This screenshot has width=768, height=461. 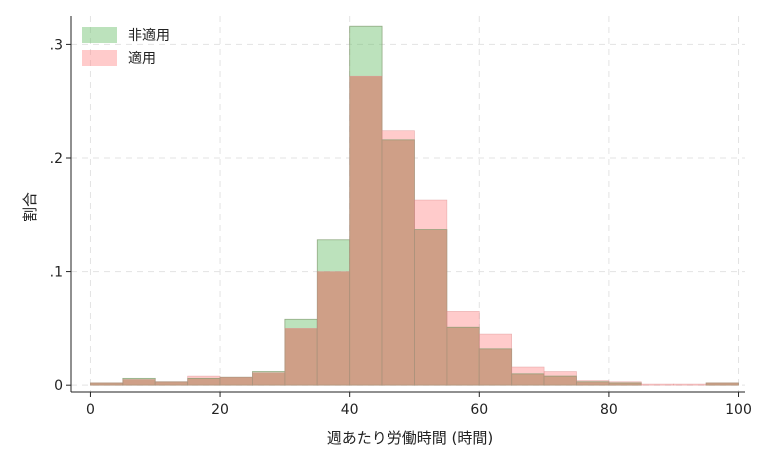 What do you see at coordinates (58, 386) in the screenshot?
I see `y-tick-label-0: 0` at bounding box center [58, 386].